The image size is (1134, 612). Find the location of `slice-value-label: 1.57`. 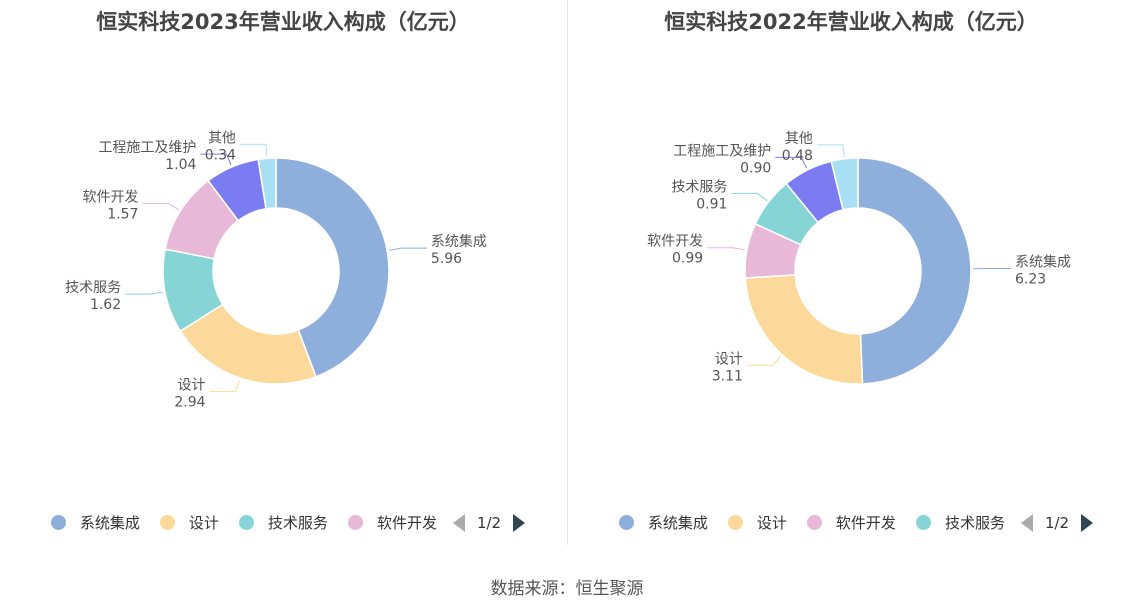

slice-value-label: 1.57 is located at coordinates (122, 214).